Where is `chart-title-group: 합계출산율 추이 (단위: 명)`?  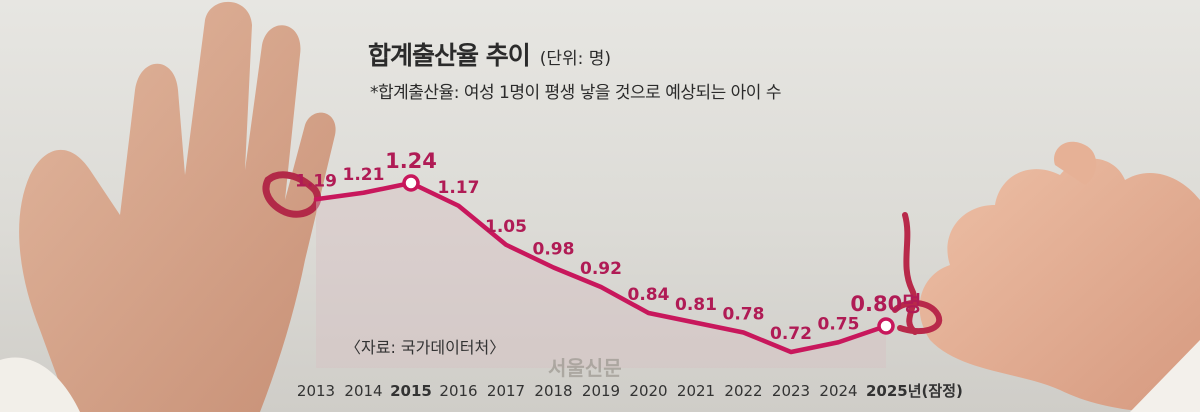 chart-title-group: 합계출산율 추이 (단위: 명) is located at coordinates (489, 54).